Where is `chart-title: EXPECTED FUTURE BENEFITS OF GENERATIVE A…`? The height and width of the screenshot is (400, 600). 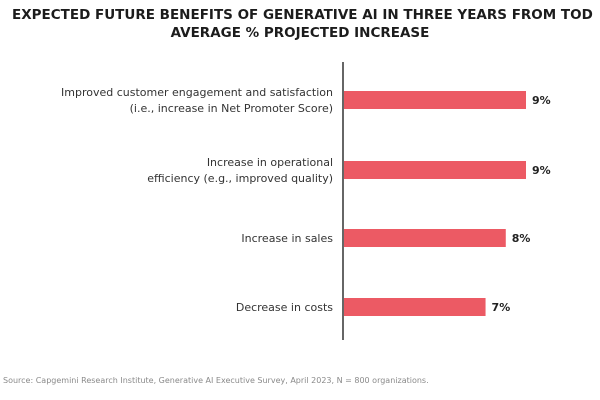
chart-title: EXPECTED FUTURE BENEFITS OF GENERATIVE A… is located at coordinates (302, 15).